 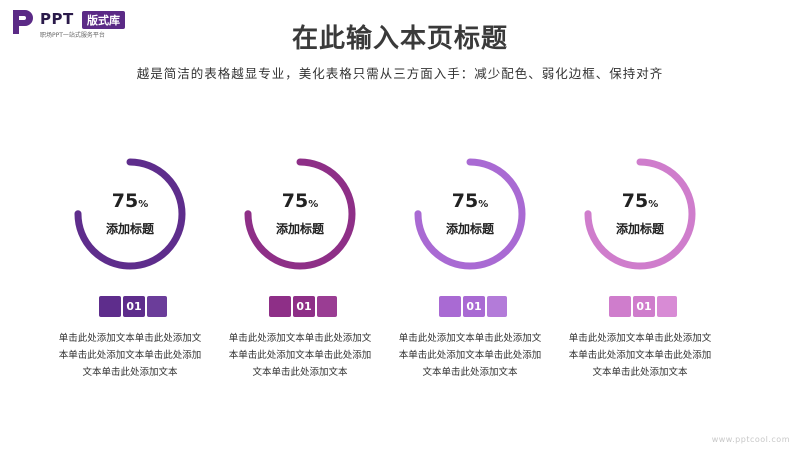 What do you see at coordinates (72, 35) in the screenshot?
I see `logo-tagline: 职场PPT一站式服务平台` at bounding box center [72, 35].